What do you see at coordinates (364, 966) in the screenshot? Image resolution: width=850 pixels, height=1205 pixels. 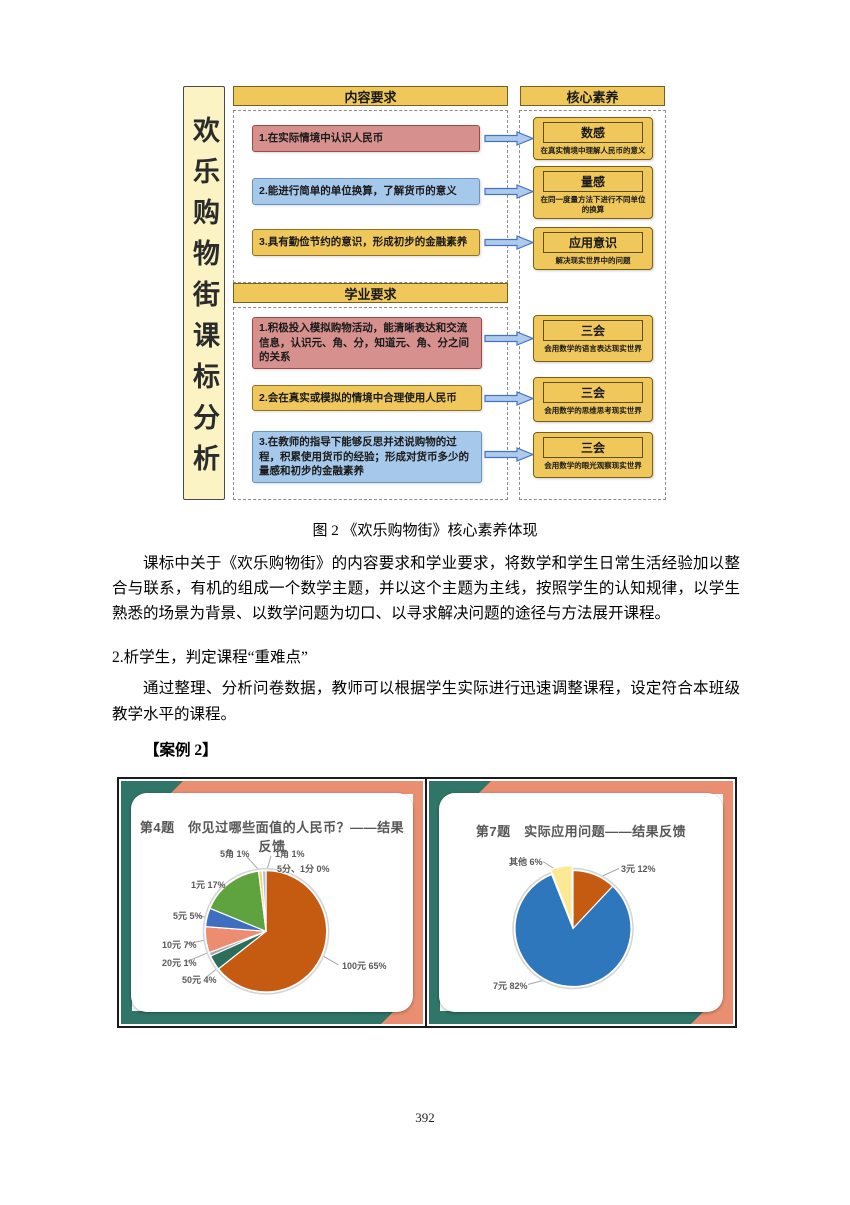 I see `pie-label: 100元 65%` at bounding box center [364, 966].